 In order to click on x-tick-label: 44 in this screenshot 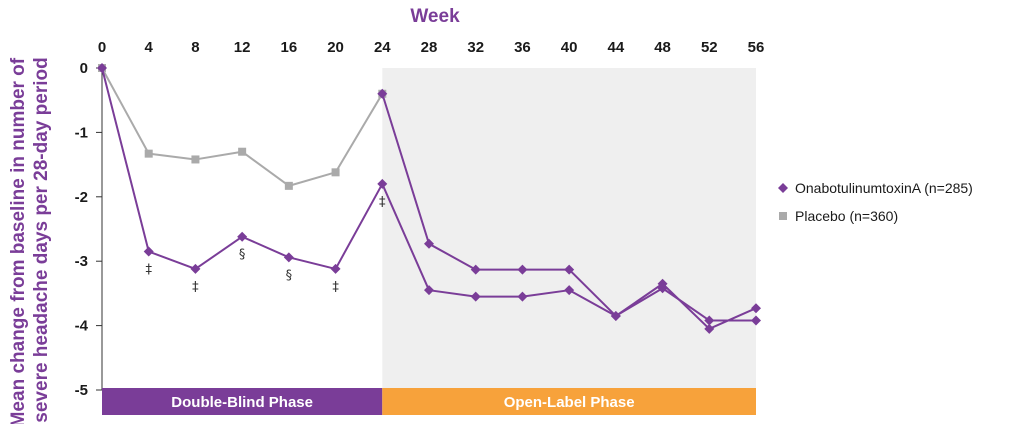, I will do `click(616, 47)`.